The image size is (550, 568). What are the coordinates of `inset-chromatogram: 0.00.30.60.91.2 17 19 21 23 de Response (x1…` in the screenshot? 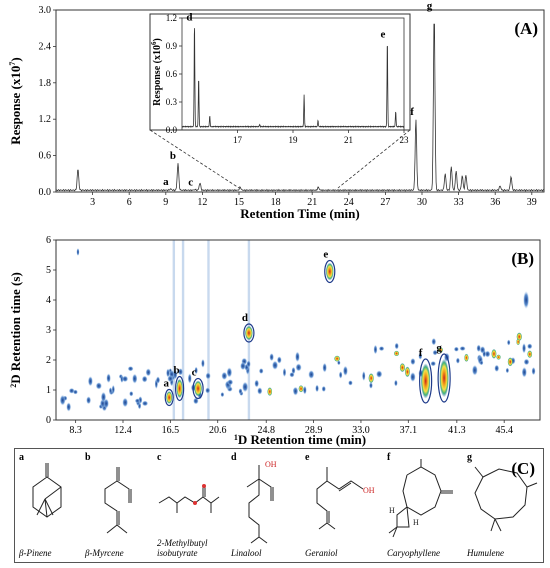 It's located at (280, 78).